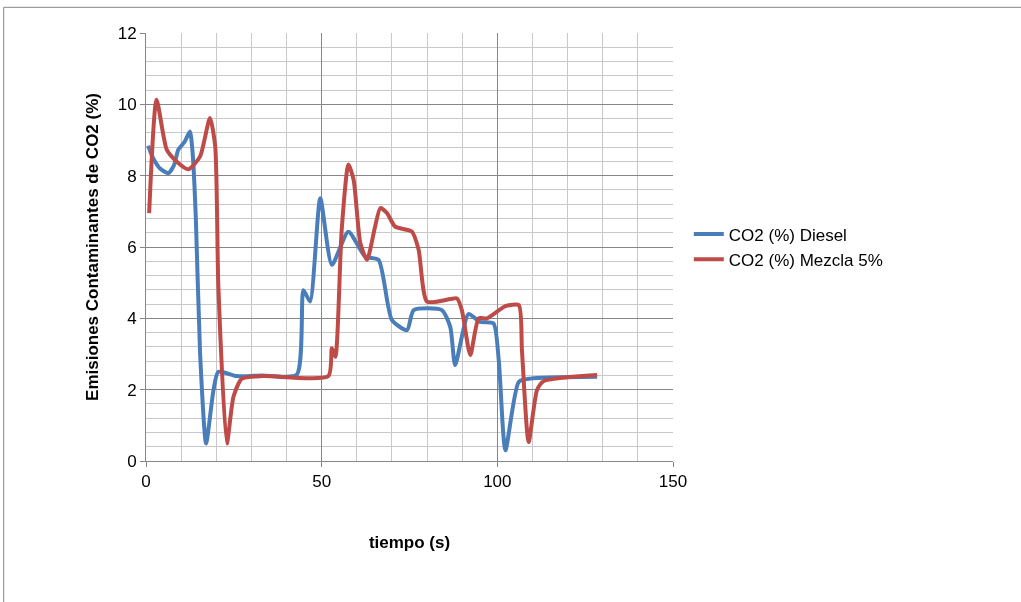 The height and width of the screenshot is (602, 1021). Describe the element at coordinates (93, 247) in the screenshot. I see `y-axis-title: Emisiones Contaminantes de CO2 (%)` at that location.